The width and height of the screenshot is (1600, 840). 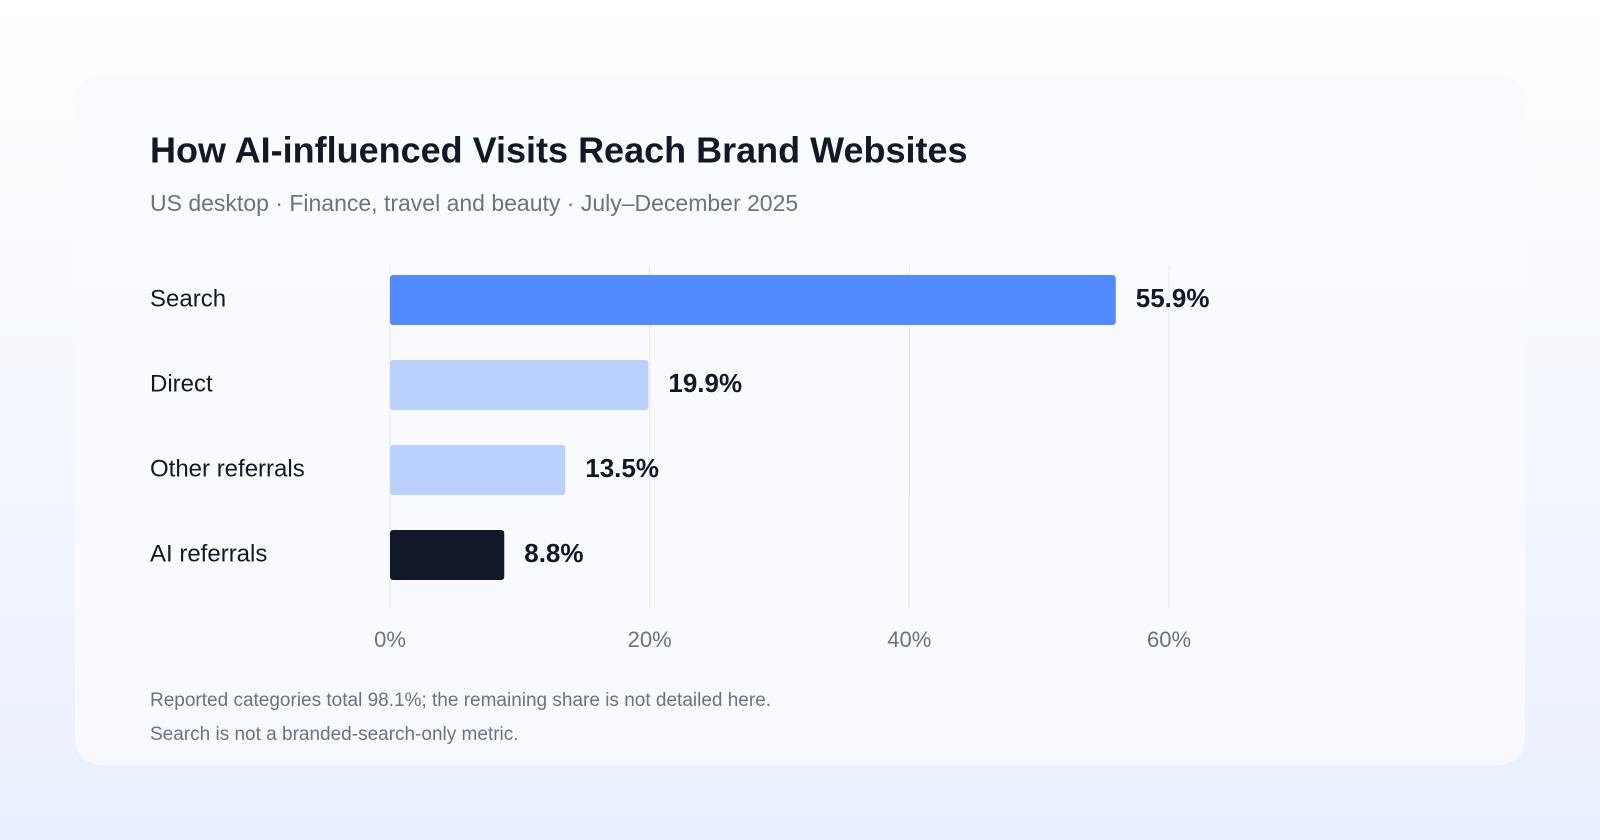 I want to click on y-tick-label: Search, so click(x=188, y=298).